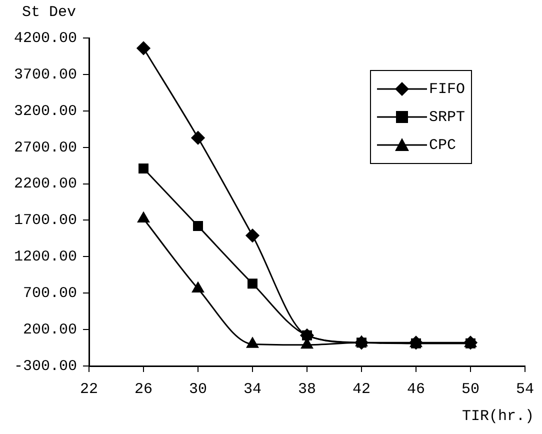  Describe the element at coordinates (361, 389) in the screenshot. I see `x-tick-label: 42` at that location.